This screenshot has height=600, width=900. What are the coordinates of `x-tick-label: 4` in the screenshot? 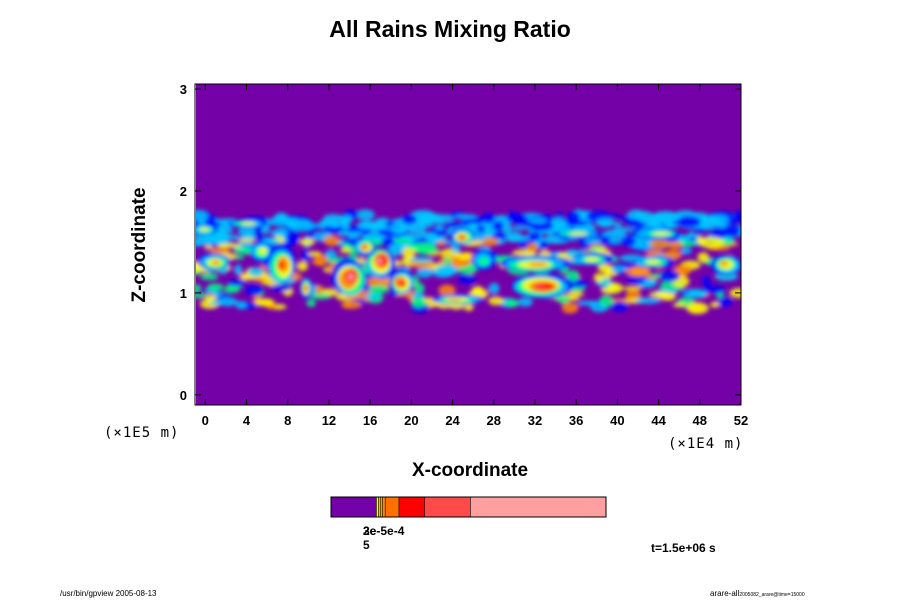 It's located at (247, 420).